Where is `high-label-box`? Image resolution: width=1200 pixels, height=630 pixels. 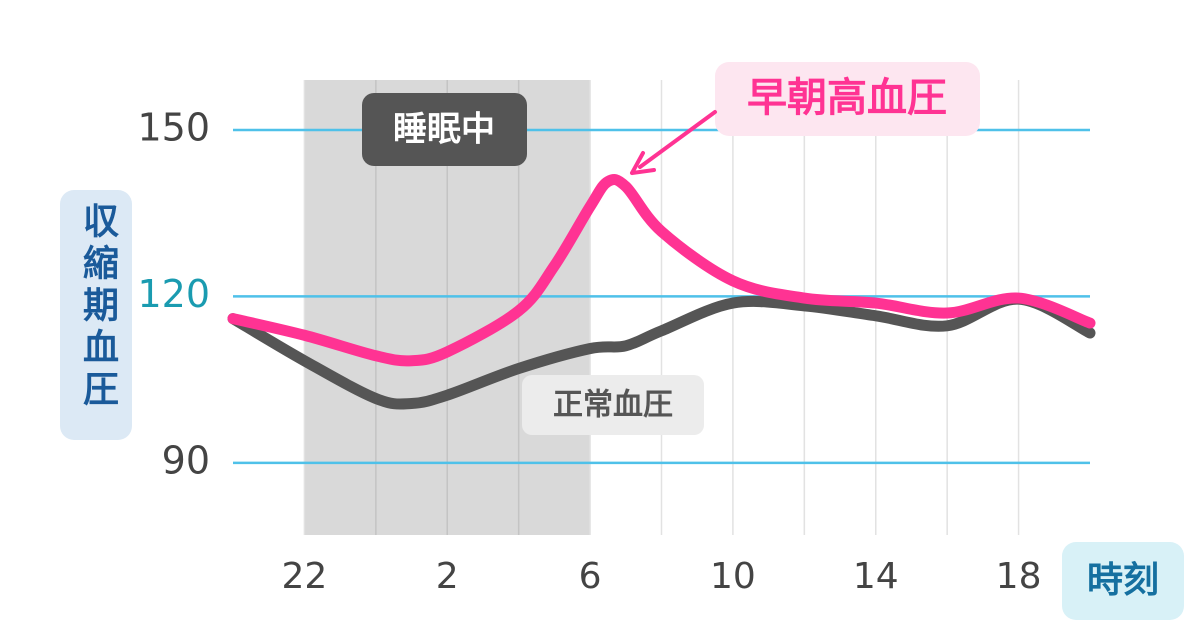
high-label-box is located at coordinates (847, 99).